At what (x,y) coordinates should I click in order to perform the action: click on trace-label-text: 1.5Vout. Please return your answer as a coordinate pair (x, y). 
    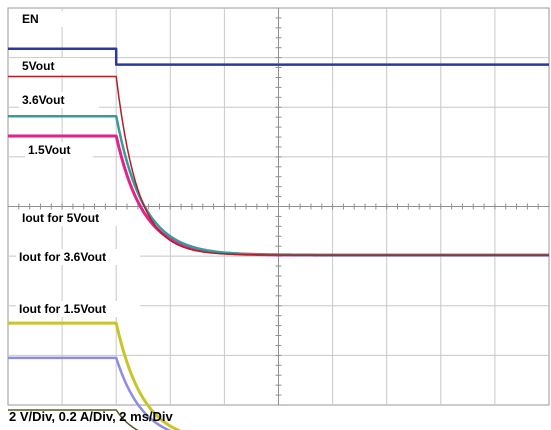
    Looking at the image, I should click on (49, 150).